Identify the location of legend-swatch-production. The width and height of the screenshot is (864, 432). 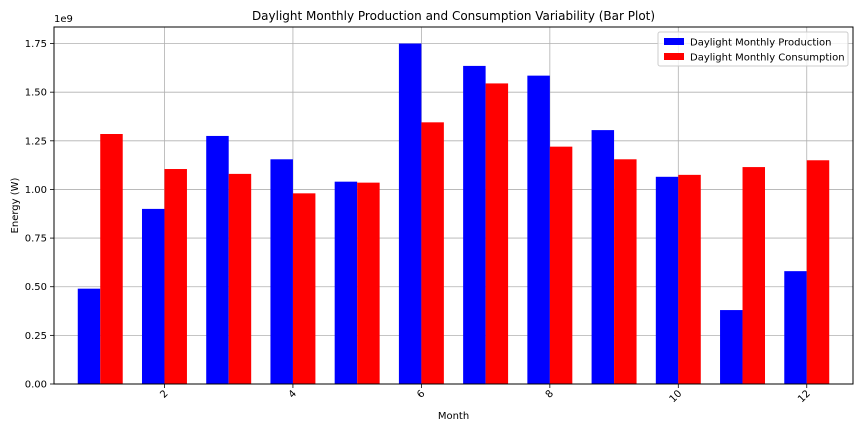
(674, 41).